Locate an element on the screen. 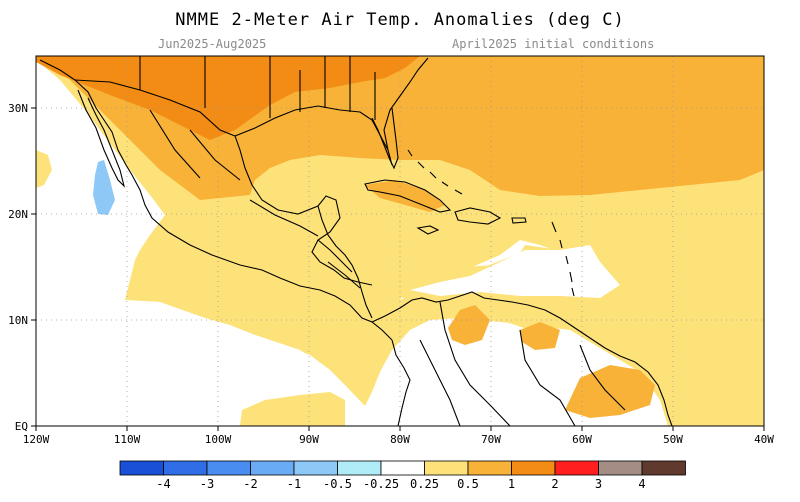 This screenshot has height=502, width=800. colorbar-label: -0.25 is located at coordinates (381, 484).